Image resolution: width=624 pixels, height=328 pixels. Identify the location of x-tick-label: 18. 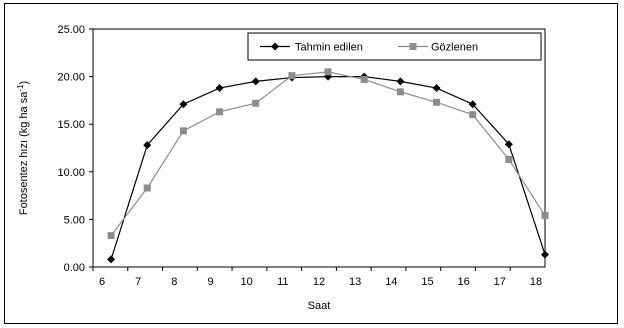
(536, 282).